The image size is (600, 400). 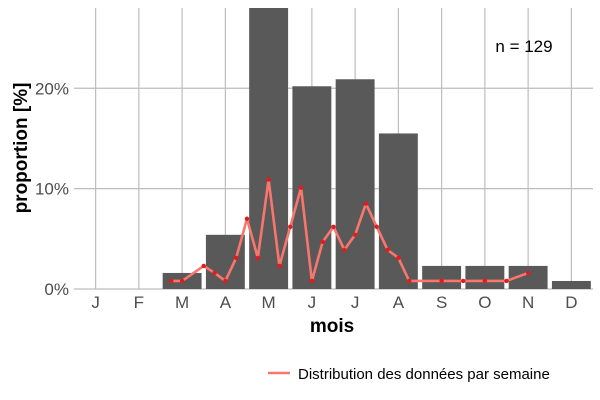 I want to click on sample-size-annotation: n = 129, so click(x=523, y=46).